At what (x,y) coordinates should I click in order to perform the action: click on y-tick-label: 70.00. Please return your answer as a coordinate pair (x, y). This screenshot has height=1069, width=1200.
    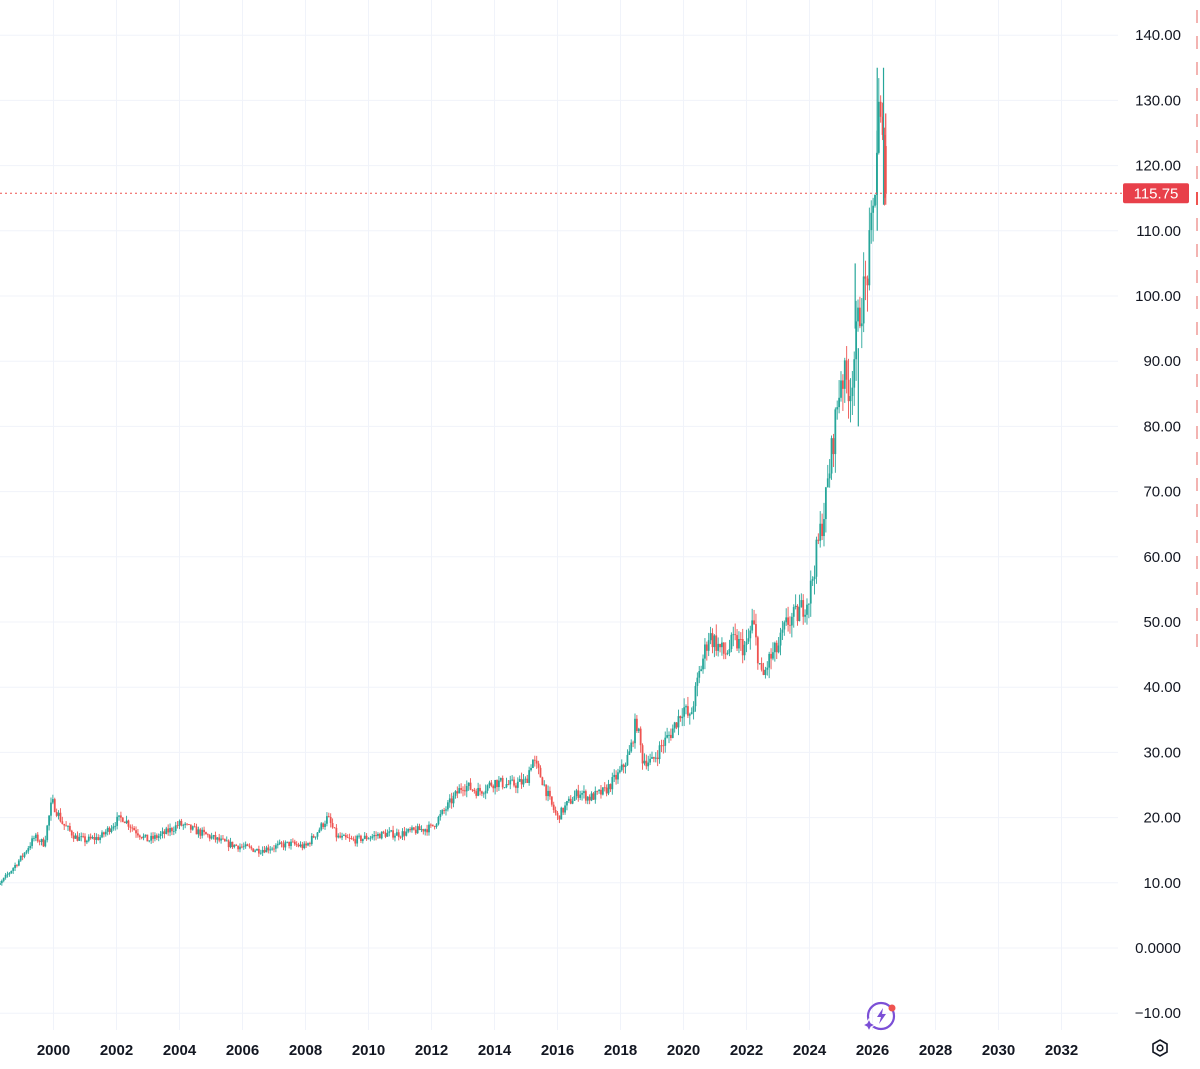
    Looking at the image, I should click on (1162, 492).